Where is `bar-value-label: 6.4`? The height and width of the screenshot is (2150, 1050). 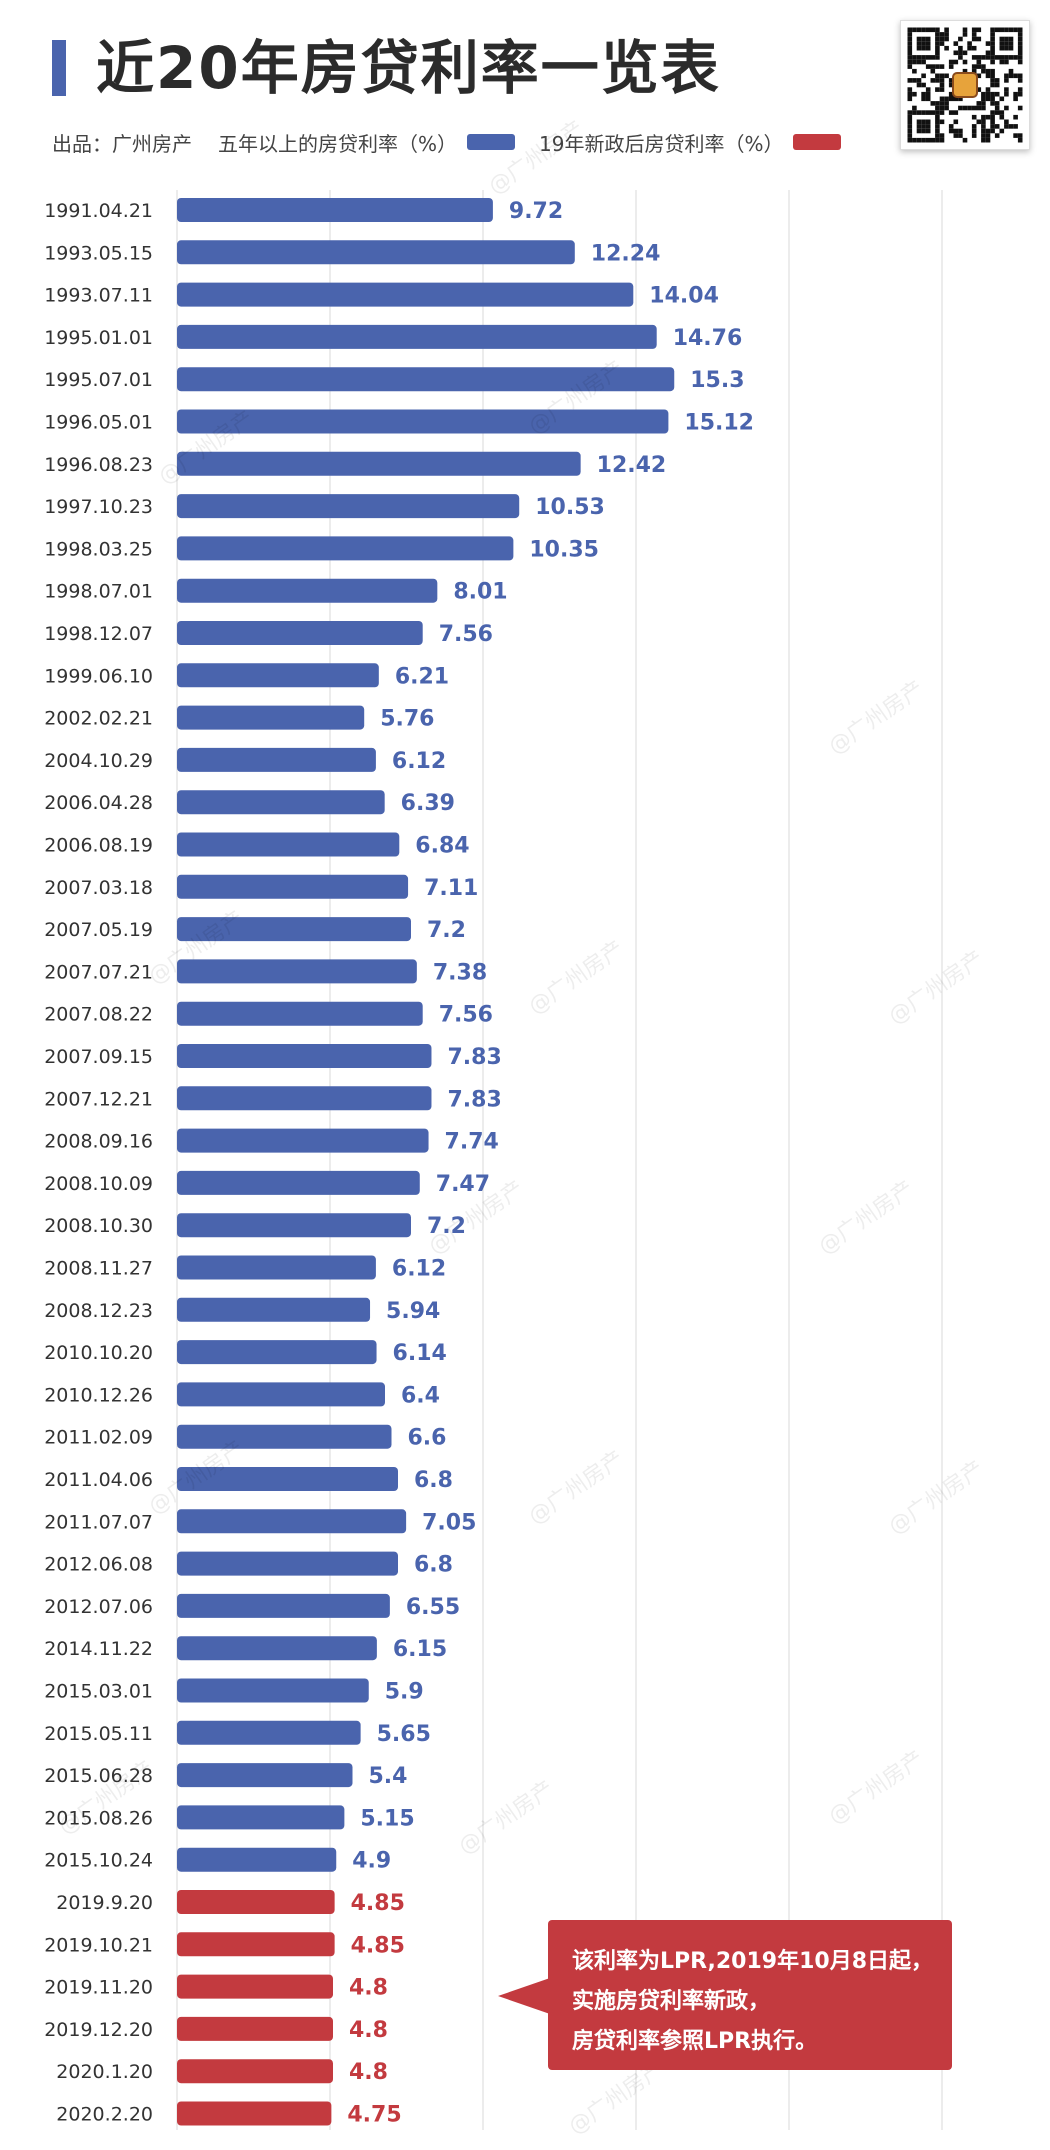 bar-value-label: 6.4 is located at coordinates (420, 1395).